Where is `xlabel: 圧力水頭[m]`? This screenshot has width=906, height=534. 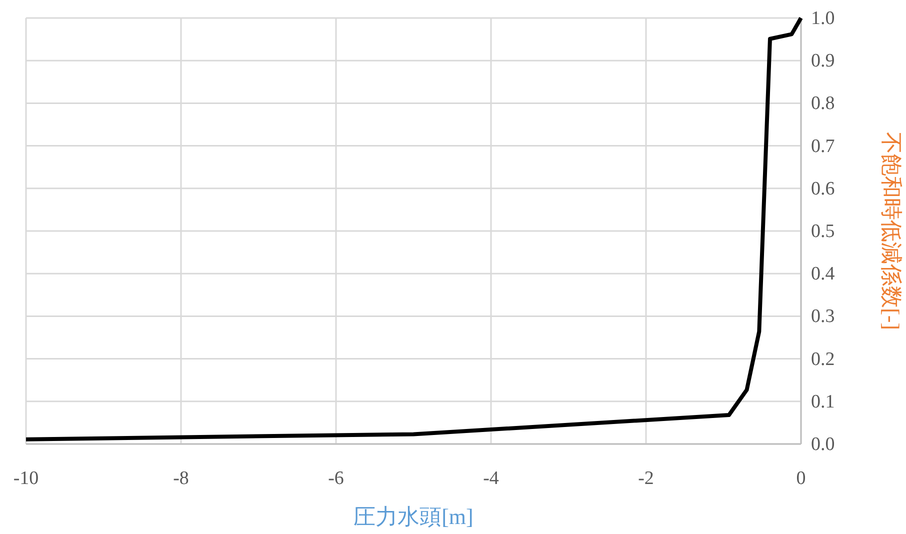 xlabel: 圧力水頭[m] is located at coordinates (414, 516).